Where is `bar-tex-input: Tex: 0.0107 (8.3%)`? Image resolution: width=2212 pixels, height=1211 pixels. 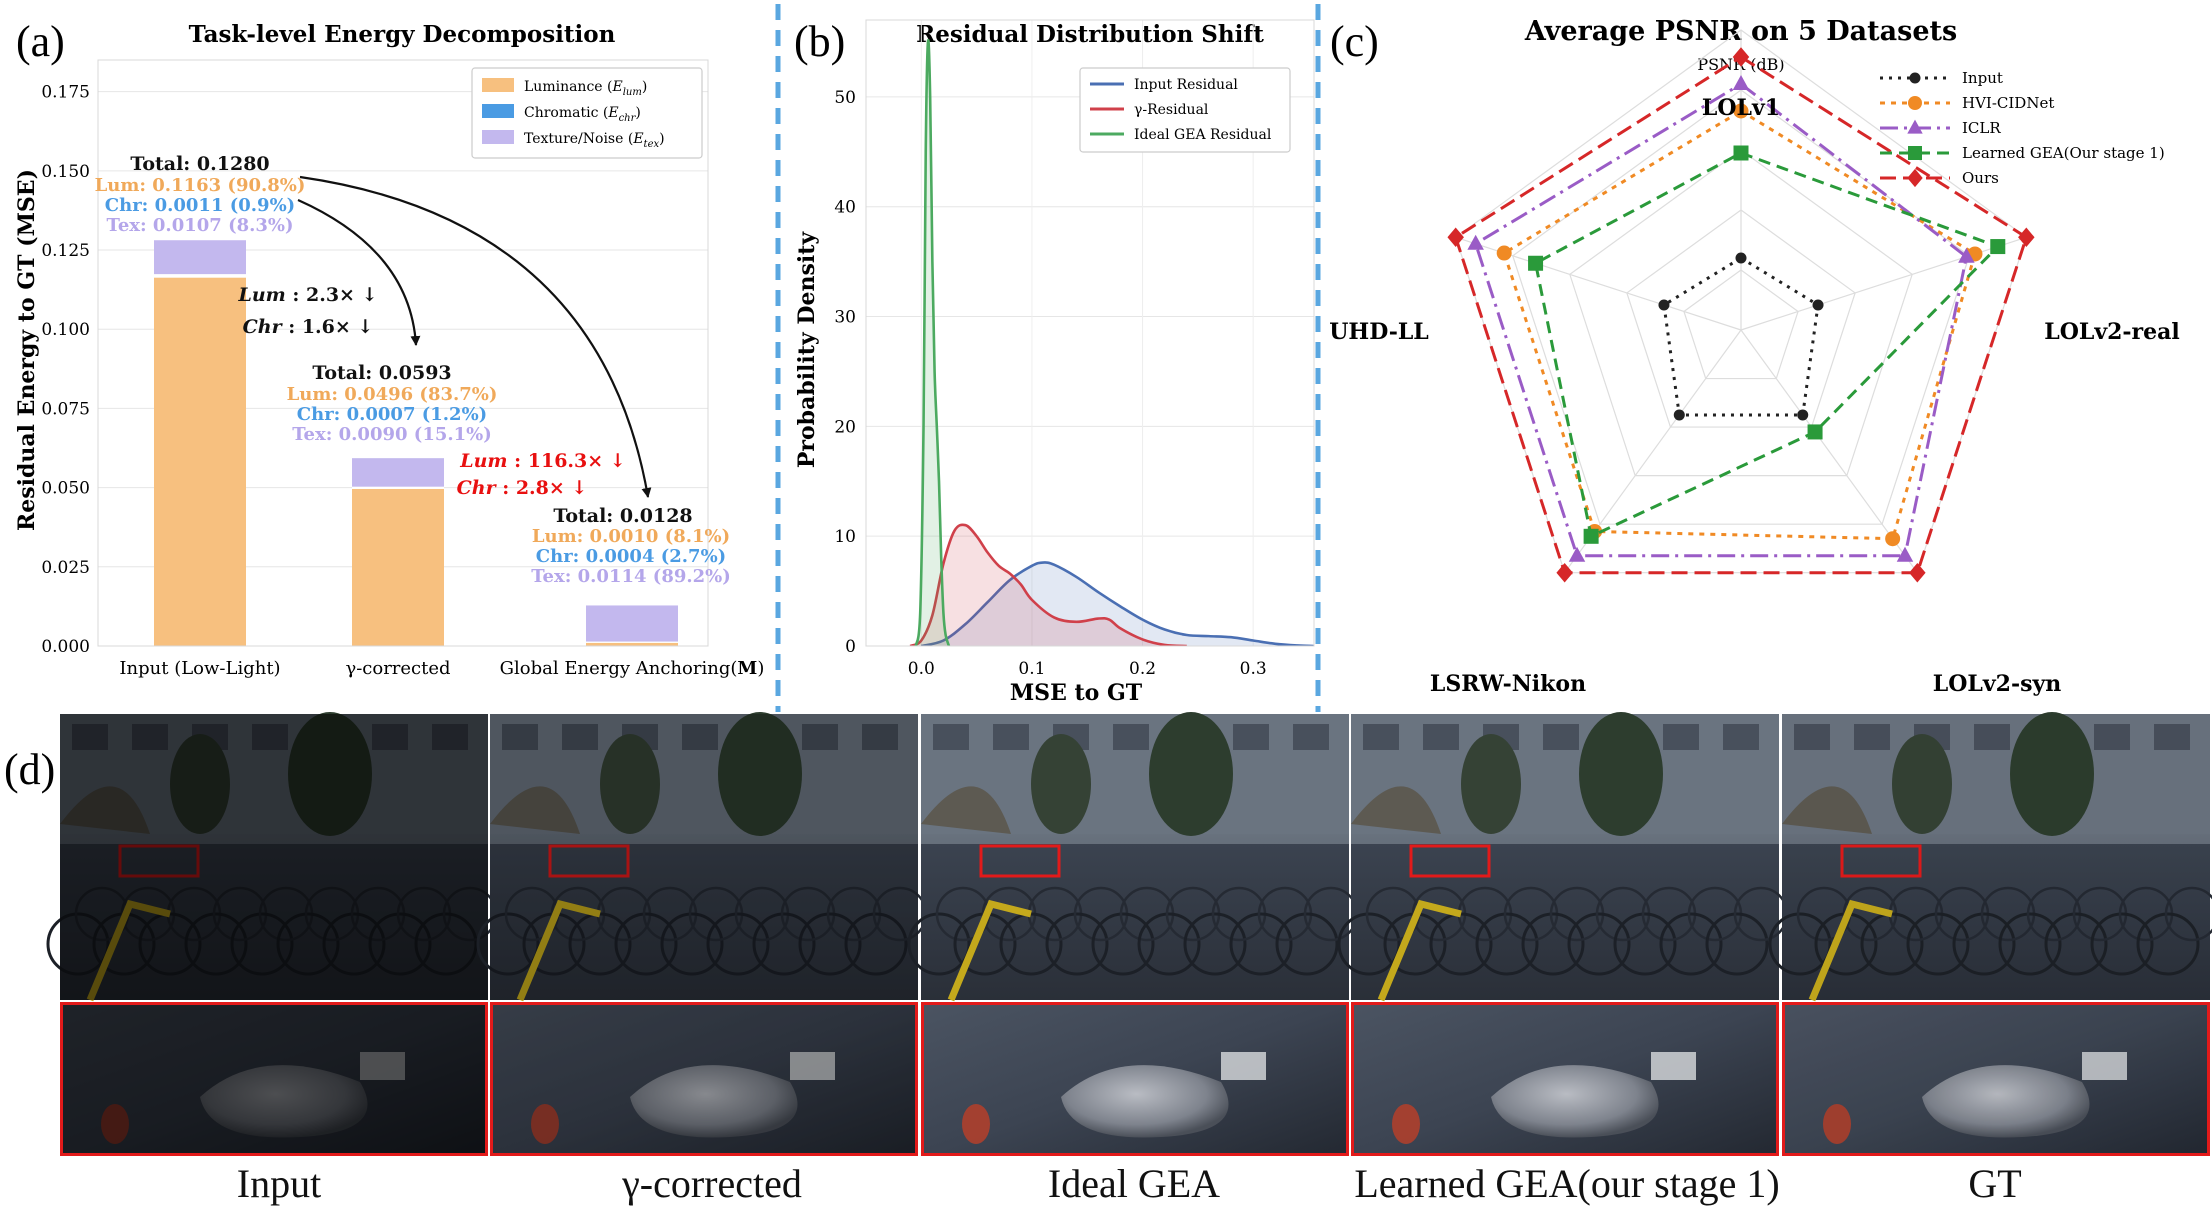
bar-tex-input: Tex: 0.0107 (8.3%) is located at coordinates (199, 225).